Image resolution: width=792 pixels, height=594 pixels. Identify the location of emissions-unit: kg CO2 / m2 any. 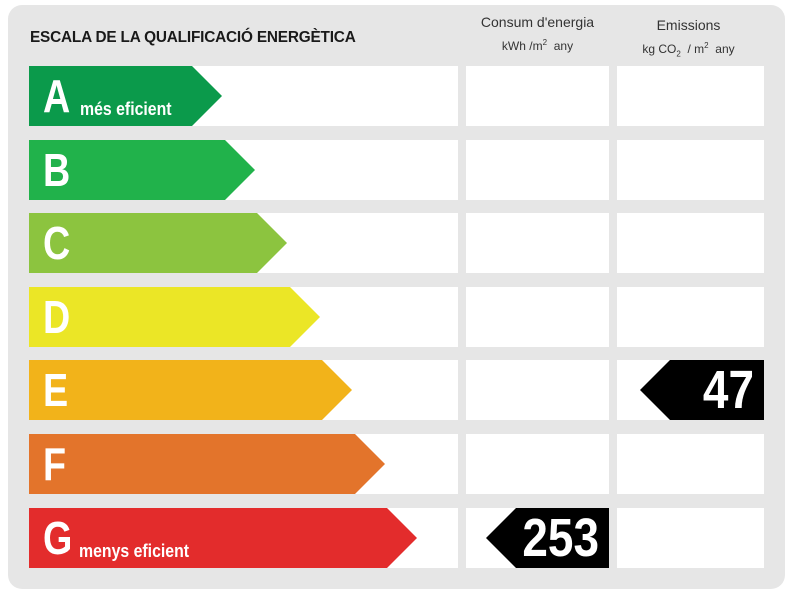
(688, 50).